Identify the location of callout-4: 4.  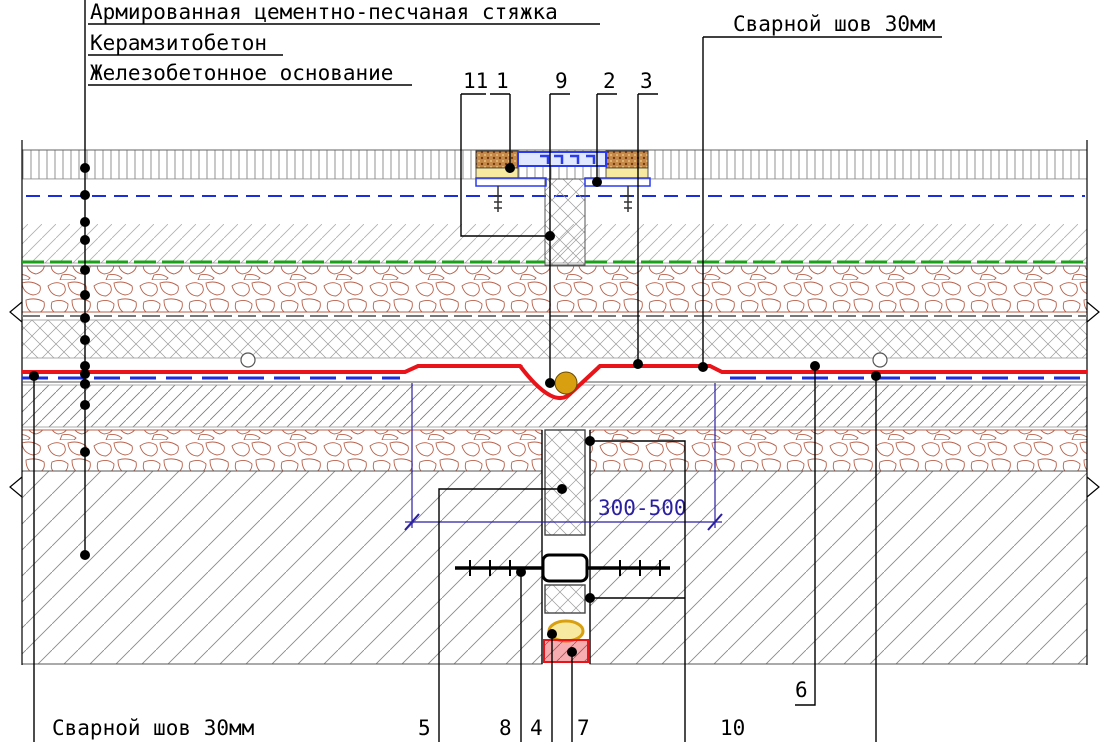
(543, 685).